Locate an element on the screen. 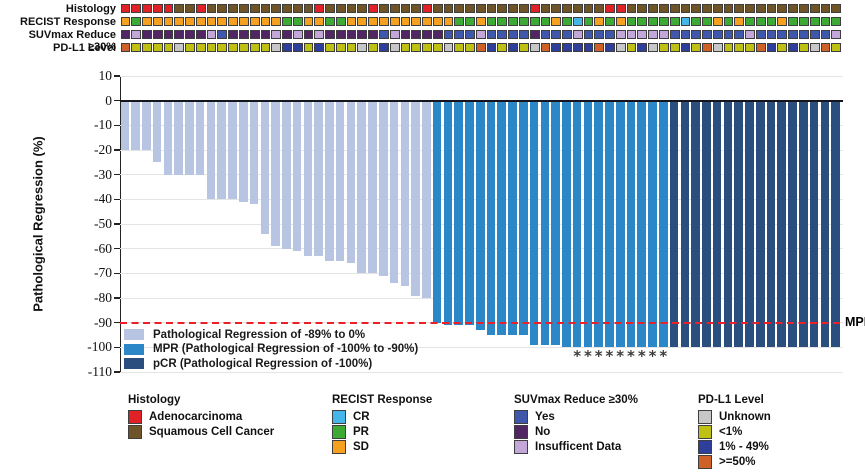 This screenshot has height=472, width=865. legend-group-recist: RECIST Response CR PR SD is located at coordinates (382, 424).